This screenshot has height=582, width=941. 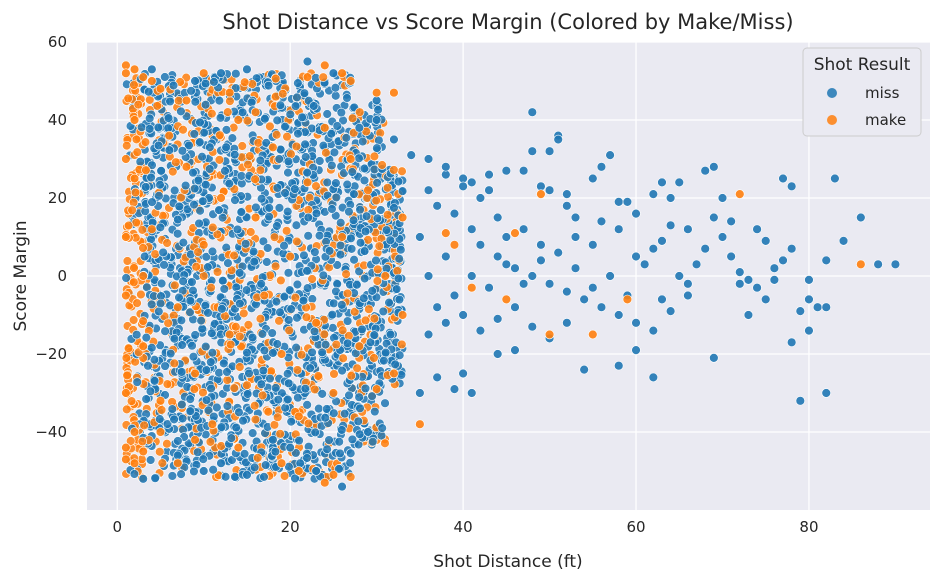 What do you see at coordinates (51, 432) in the screenshot?
I see `y-tick-label: −40` at bounding box center [51, 432].